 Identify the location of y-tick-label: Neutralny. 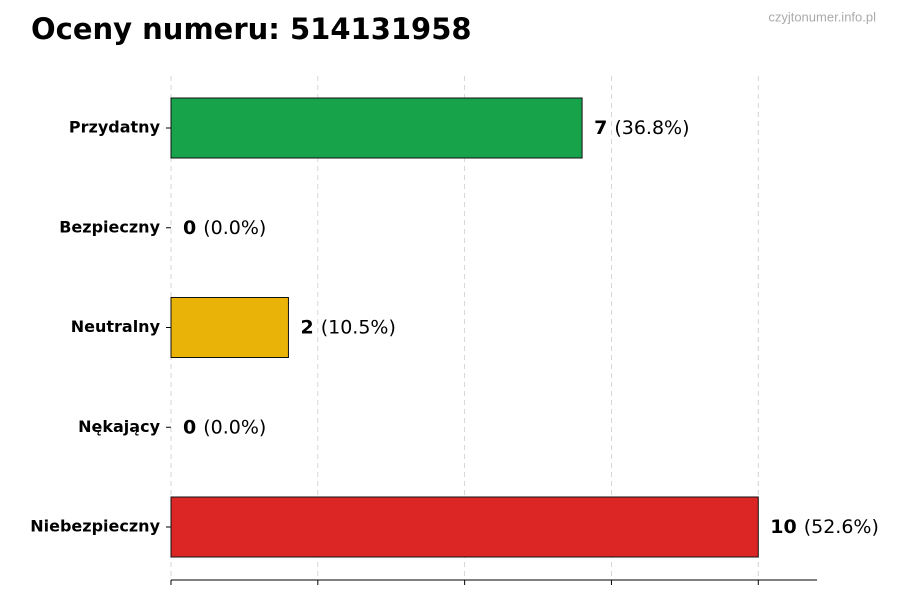
(116, 326).